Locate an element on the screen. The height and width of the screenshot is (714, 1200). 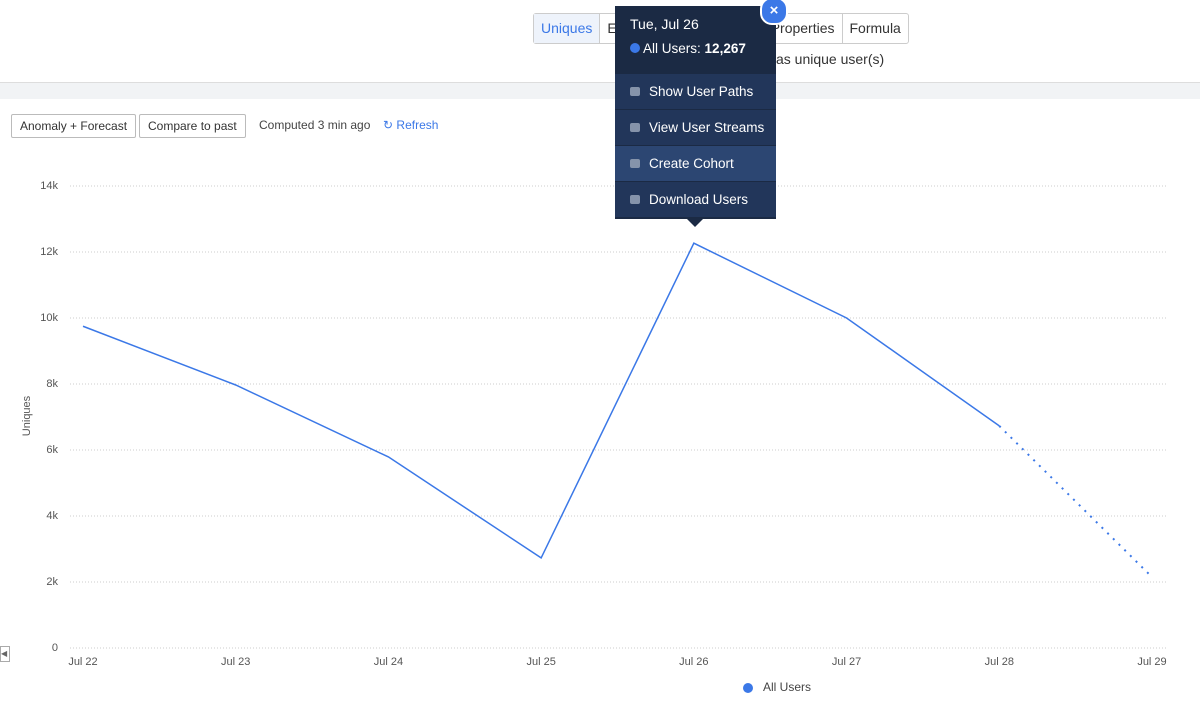
y-tick-label: 8k is located at coordinates (52, 384).